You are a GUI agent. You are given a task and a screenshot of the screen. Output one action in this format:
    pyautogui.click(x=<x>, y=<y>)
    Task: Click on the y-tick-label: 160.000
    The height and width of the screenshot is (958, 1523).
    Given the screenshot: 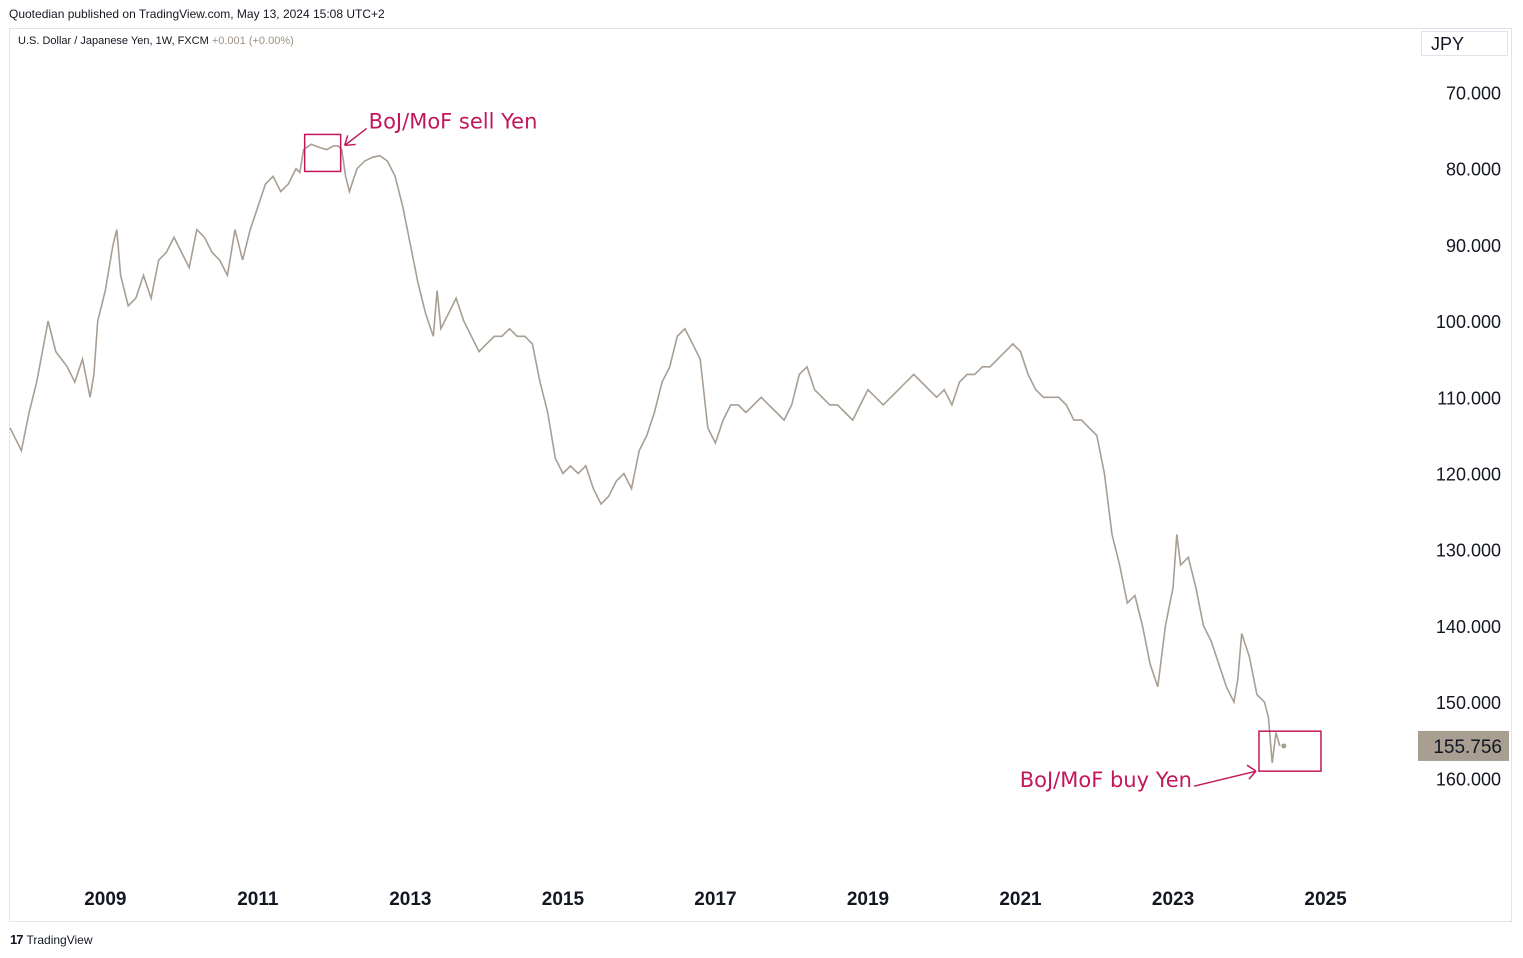 What is the action you would take?
    pyautogui.click(x=1468, y=779)
    